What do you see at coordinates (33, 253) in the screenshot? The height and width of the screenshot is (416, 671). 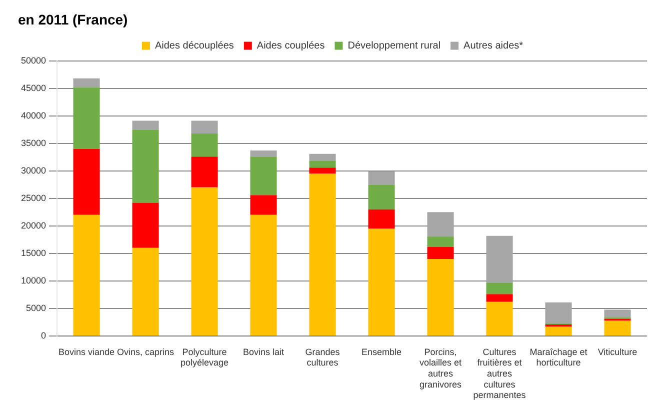 I see `y-tick-label: 15000` at bounding box center [33, 253].